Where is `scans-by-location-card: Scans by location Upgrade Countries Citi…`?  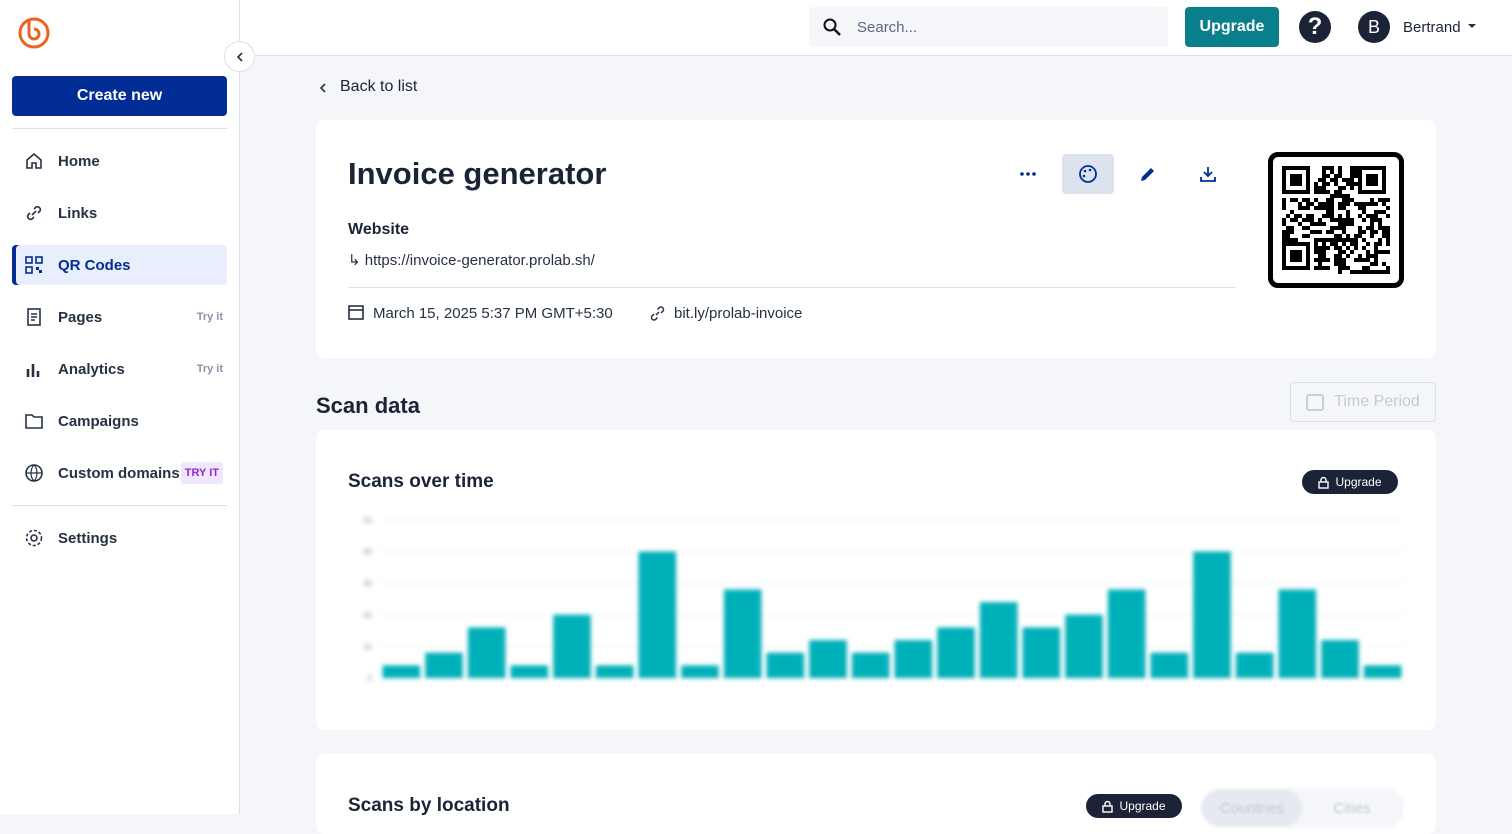
scans-by-location-card: Scans by location Upgrade Countries Citi… is located at coordinates (876, 794).